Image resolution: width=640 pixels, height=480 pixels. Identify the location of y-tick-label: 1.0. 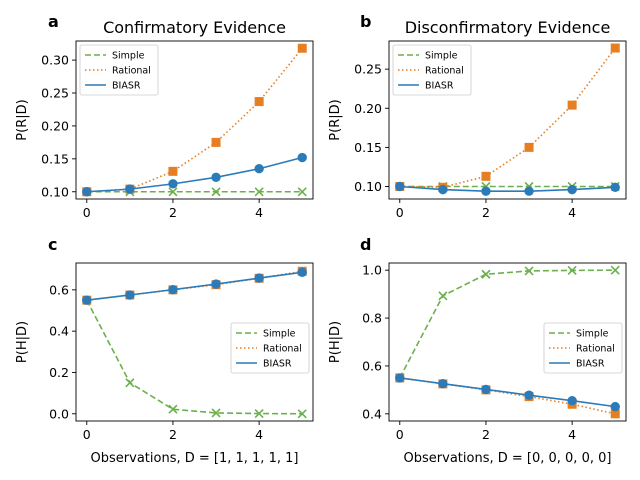
(372, 270).